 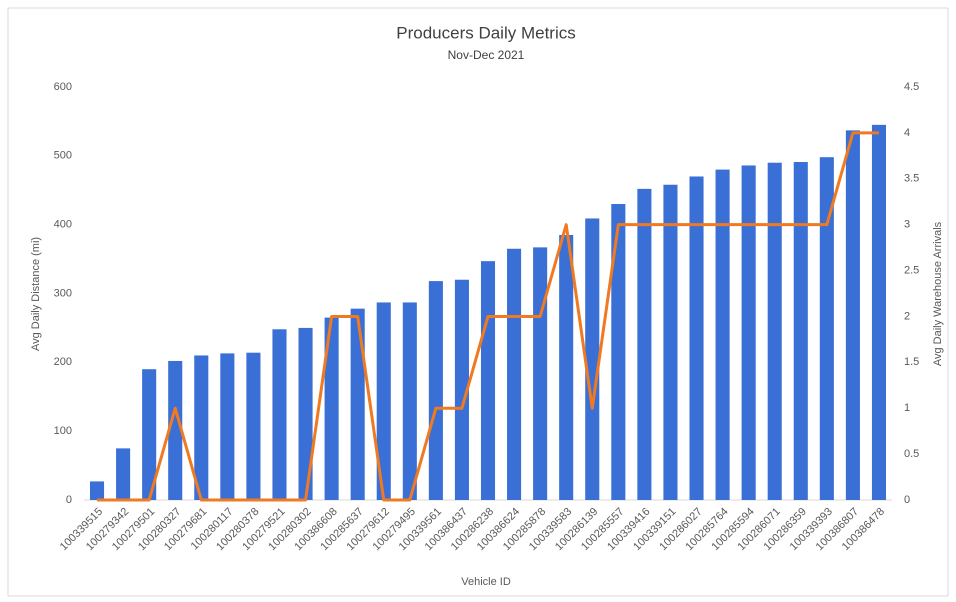 What do you see at coordinates (907, 500) in the screenshot?
I see `y2-tick-label: 0` at bounding box center [907, 500].